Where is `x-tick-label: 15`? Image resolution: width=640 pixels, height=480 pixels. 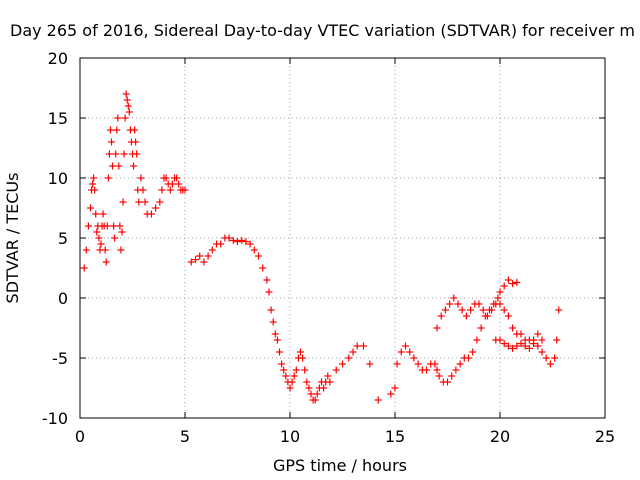 x-tick-label: 15 is located at coordinates (395, 436).